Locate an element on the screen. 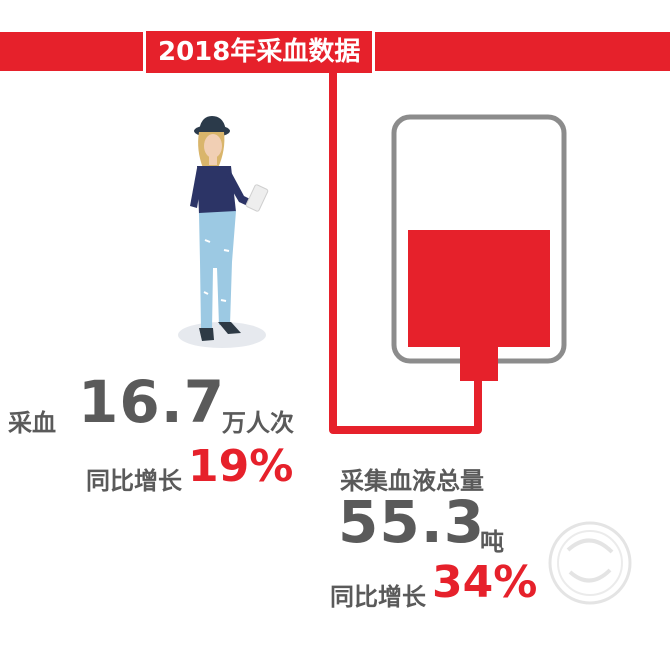  volume-growth-label: 同比增长 is located at coordinates (378, 597).